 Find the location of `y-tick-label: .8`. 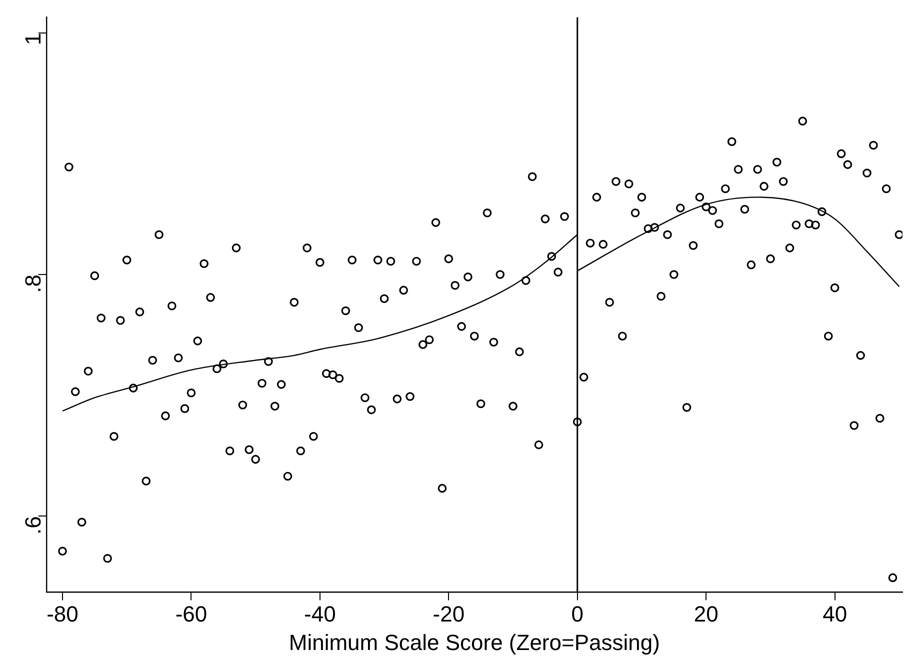

y-tick-label: .8 is located at coordinates (33, 283).